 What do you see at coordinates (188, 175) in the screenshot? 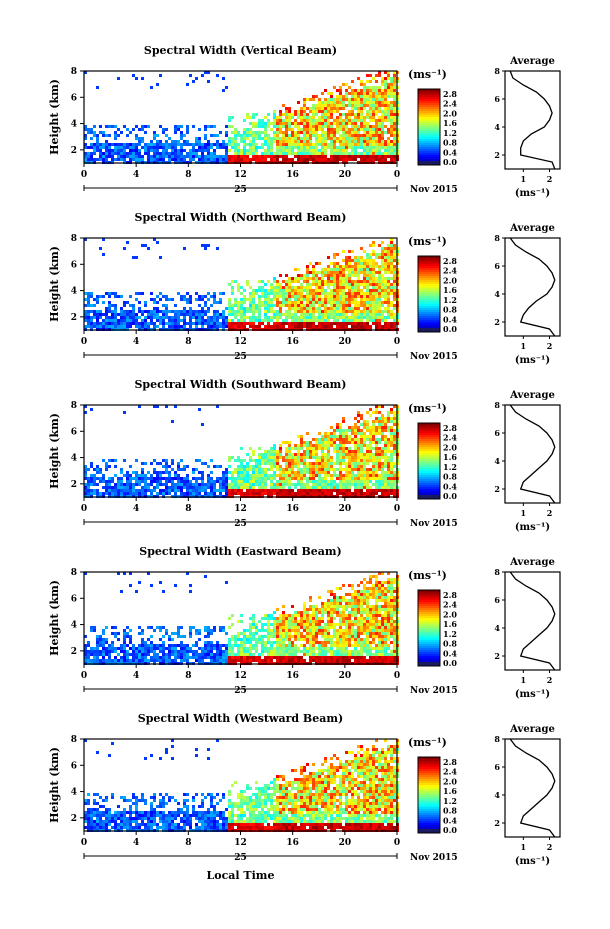
I see `x-tick-label: 8` at bounding box center [188, 175].